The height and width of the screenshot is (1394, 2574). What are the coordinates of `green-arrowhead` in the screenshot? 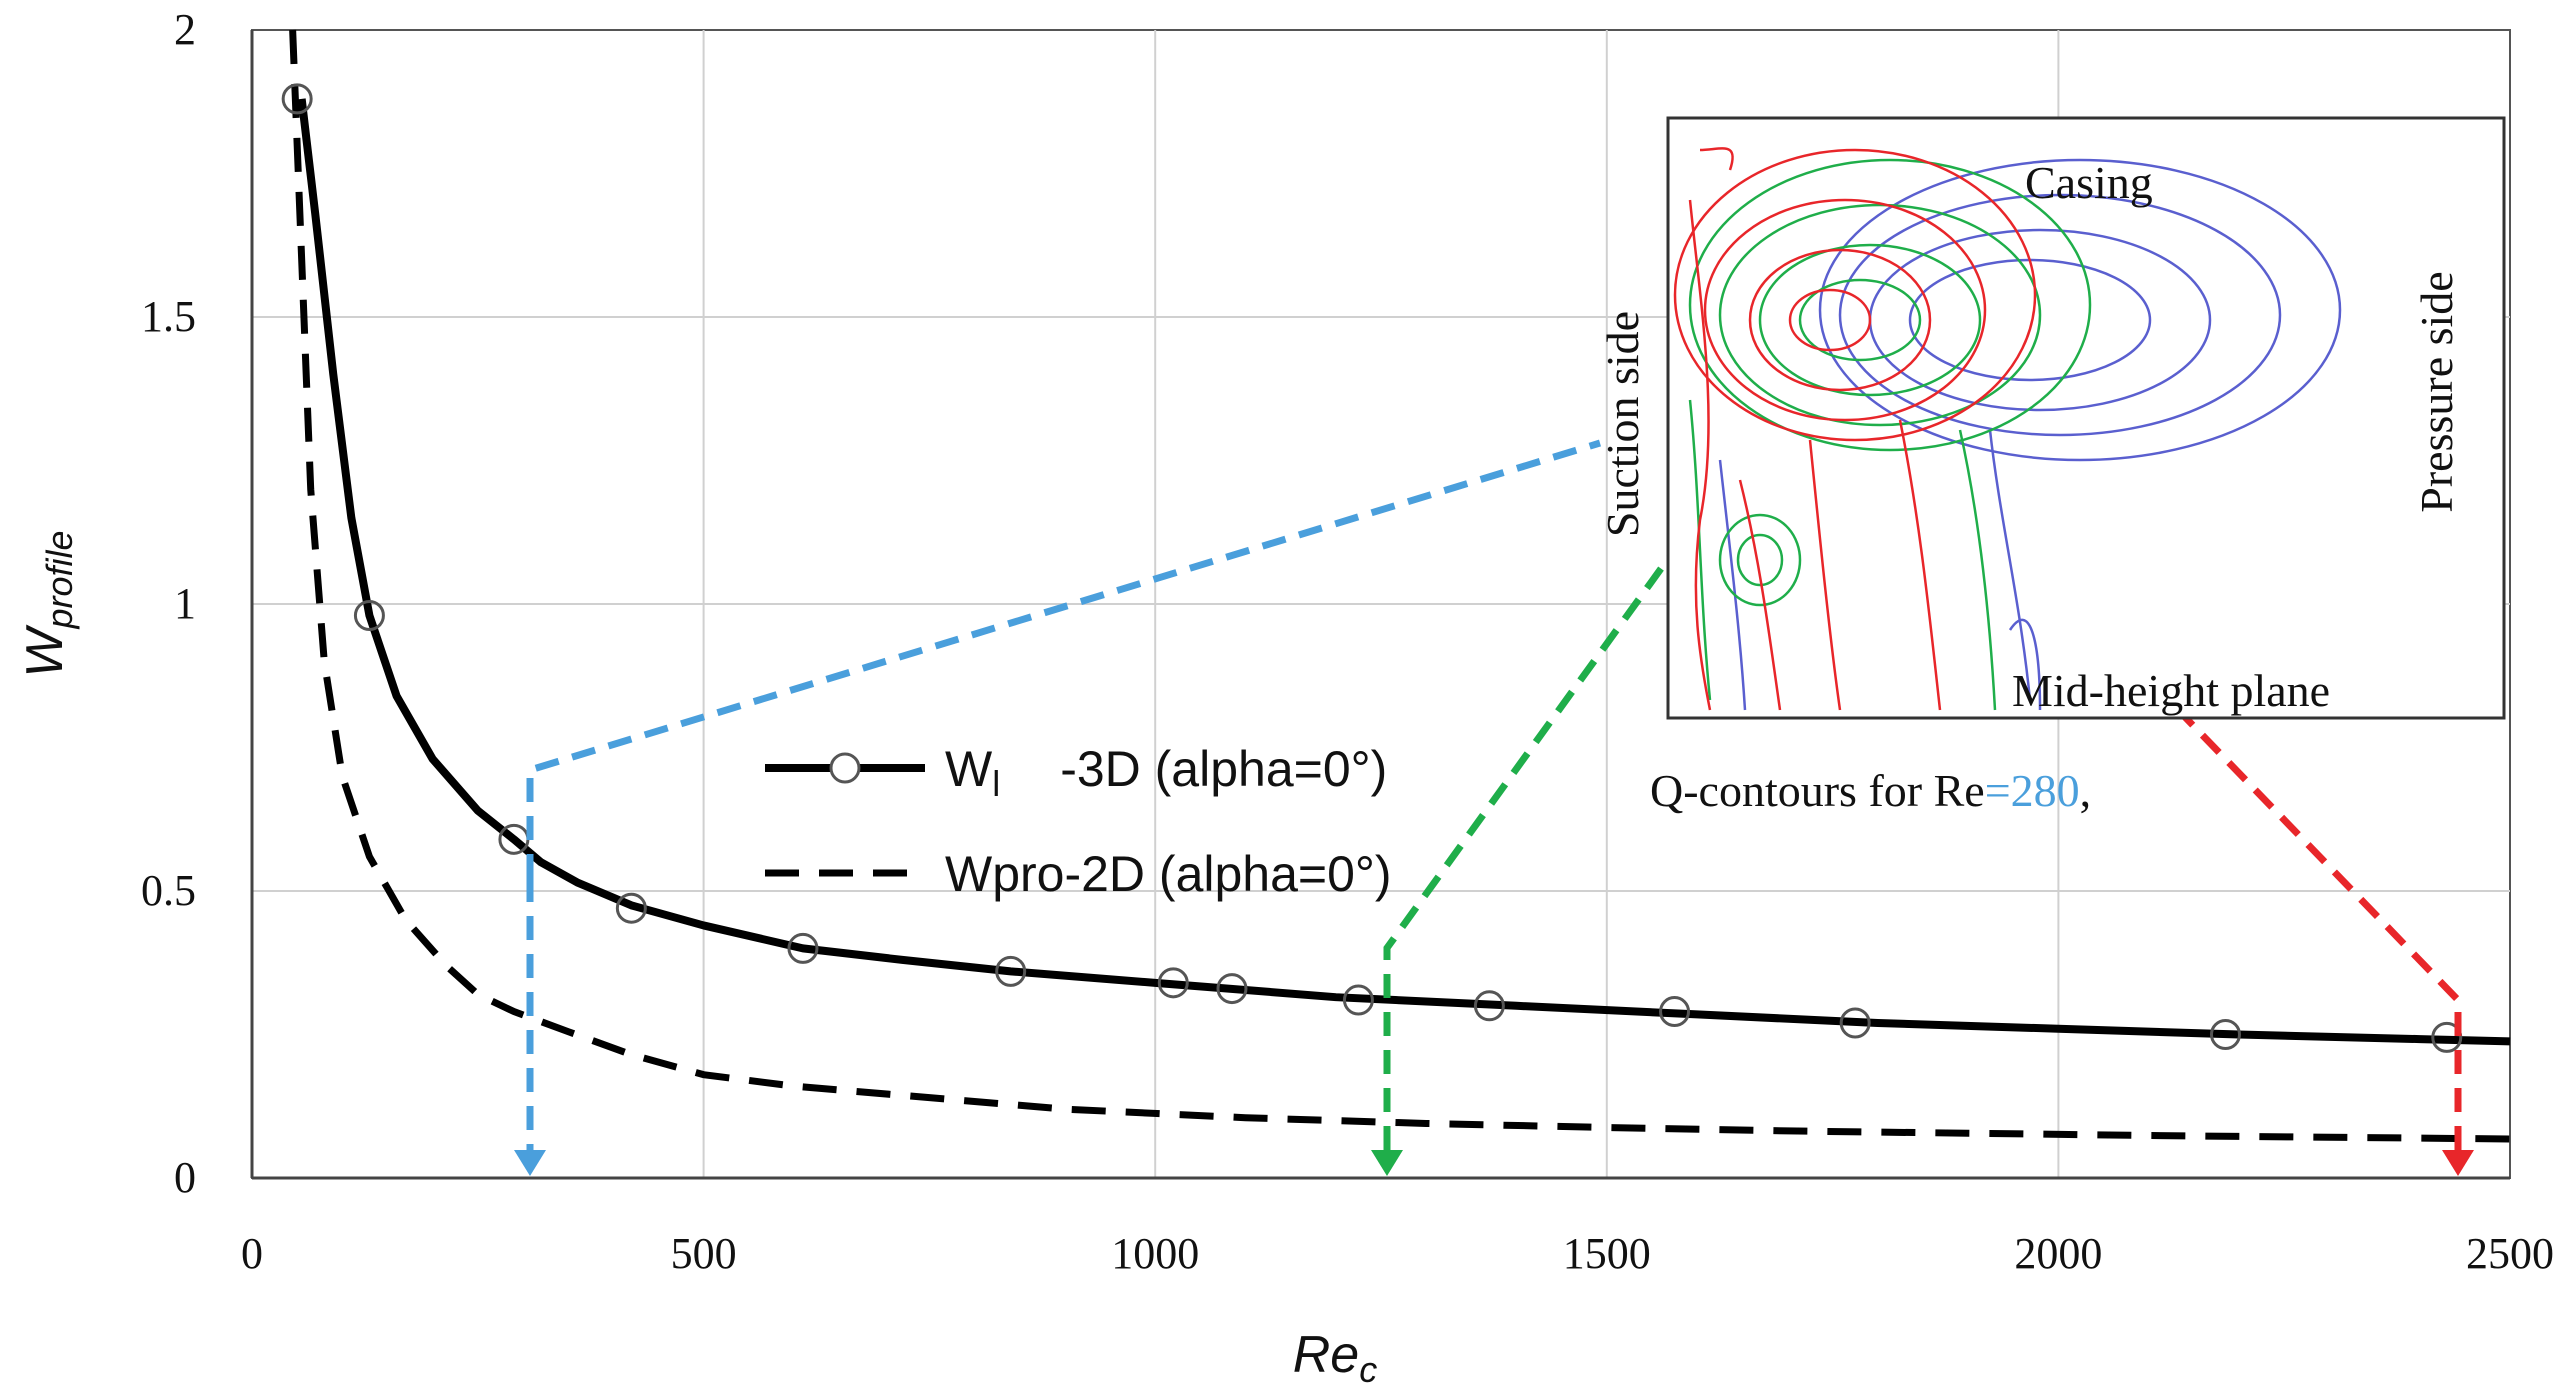 It's located at (1387, 1163).